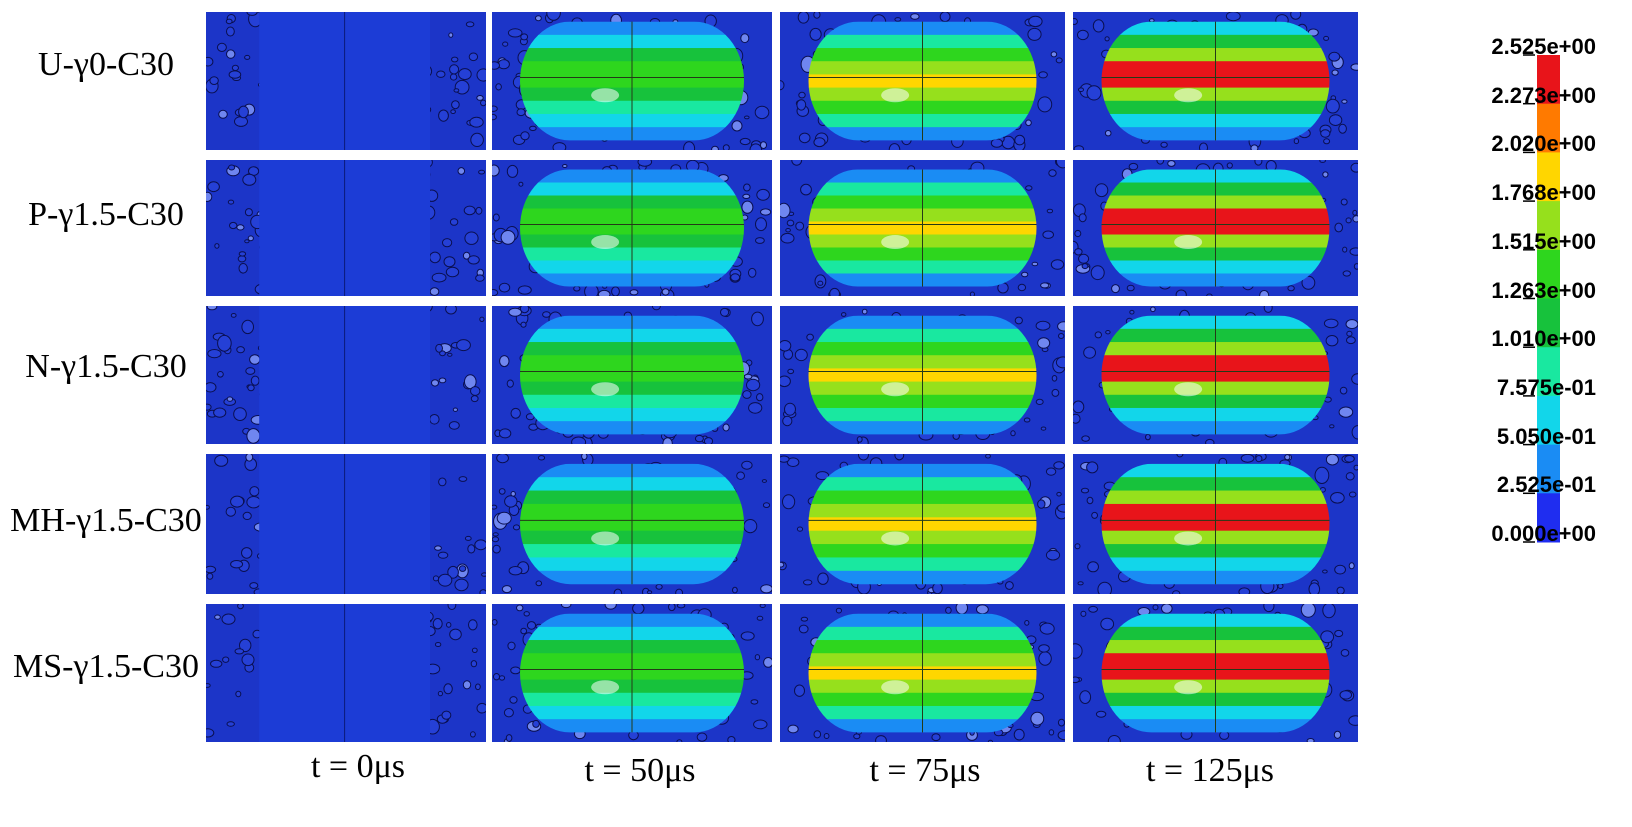 The image size is (1632, 827). What do you see at coordinates (1543, 193) in the screenshot?
I see `colorbar-tick-label: 1.768e+00` at bounding box center [1543, 193].